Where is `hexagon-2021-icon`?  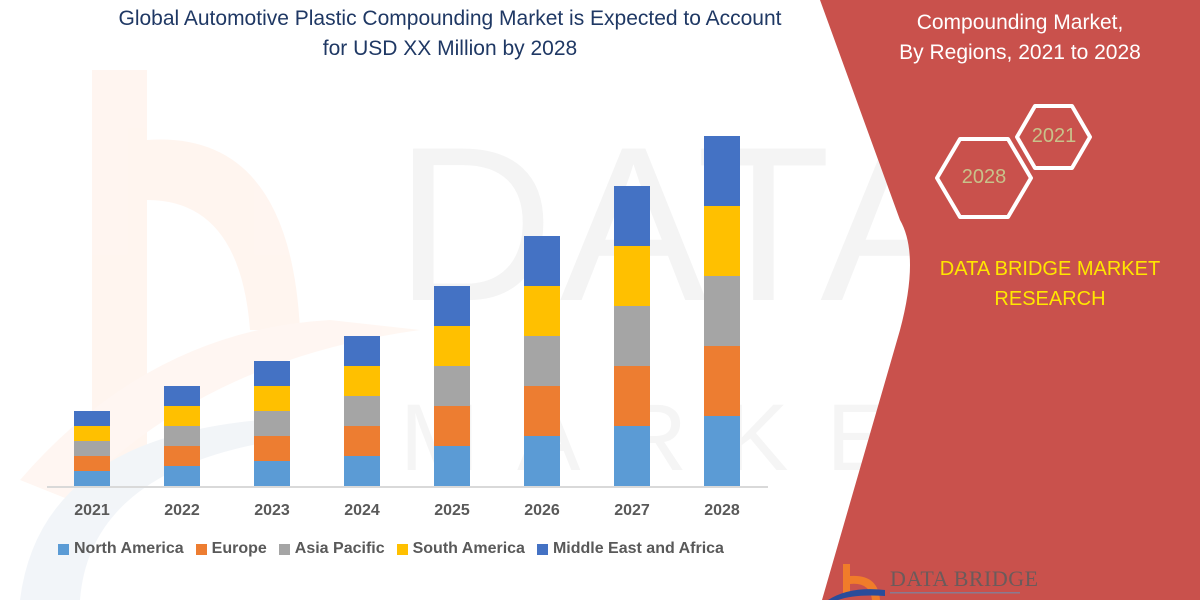
hexagon-2021-icon is located at coordinates (1053, 137).